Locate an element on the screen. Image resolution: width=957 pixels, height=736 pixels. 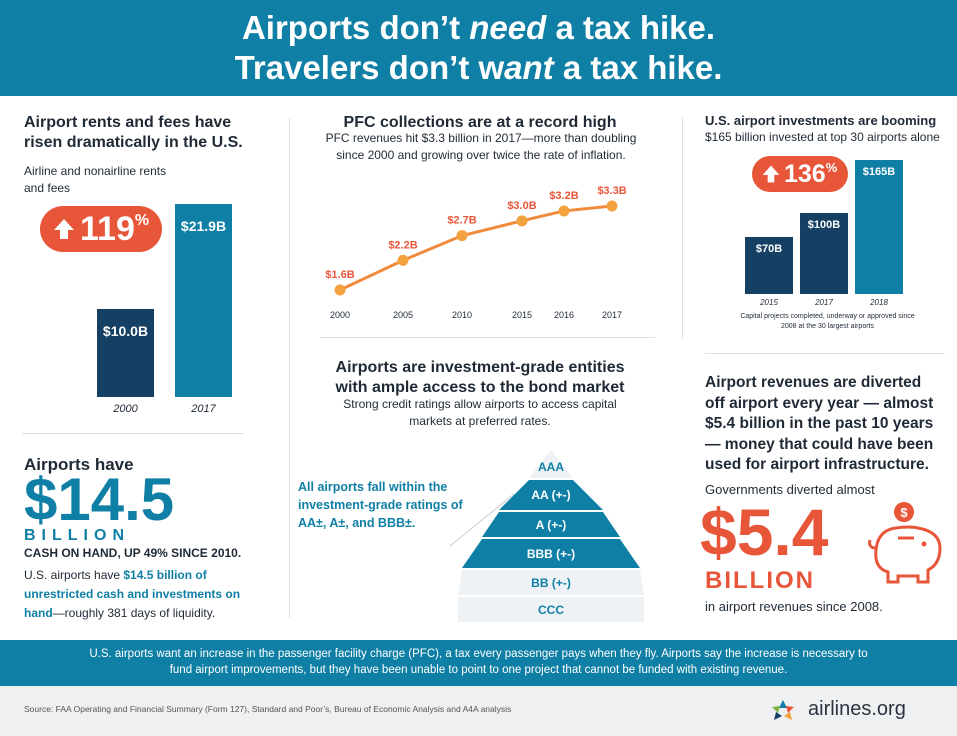
bar-value-label: $10.0B is located at coordinates (125, 331).